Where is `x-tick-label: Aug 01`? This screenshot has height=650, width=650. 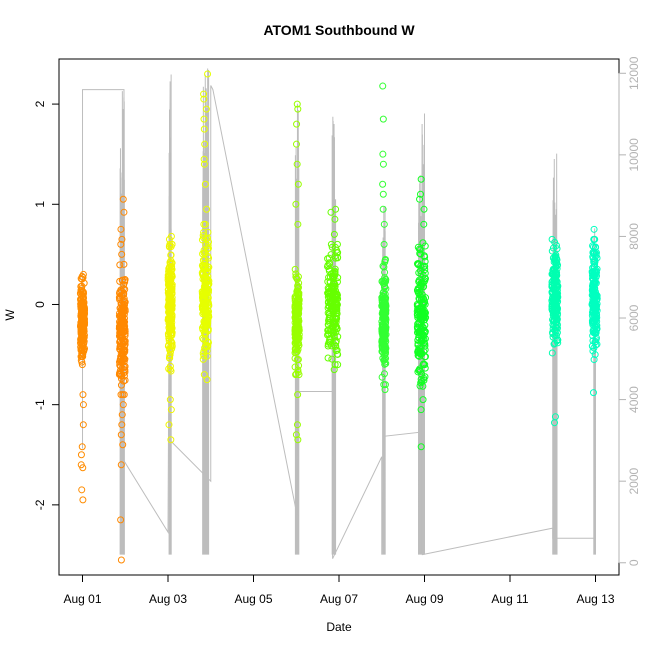 x-tick-label: Aug 01 is located at coordinates (82, 599).